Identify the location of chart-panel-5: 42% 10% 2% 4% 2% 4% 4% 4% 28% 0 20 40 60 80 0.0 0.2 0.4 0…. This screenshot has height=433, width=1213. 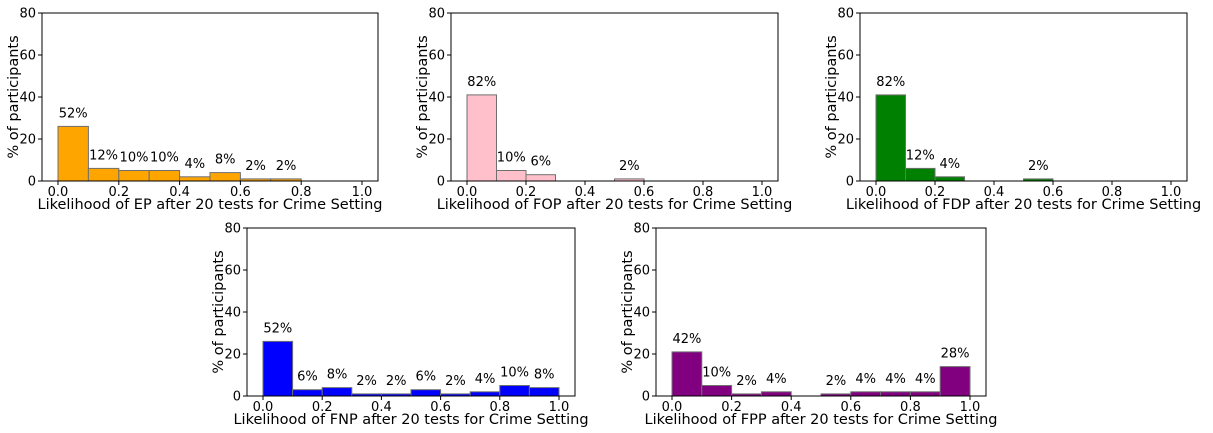
(808, 325).